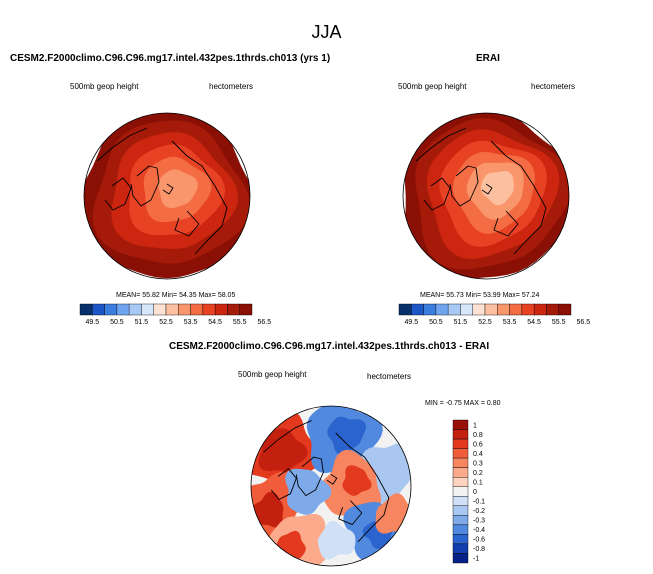 The image size is (653, 574). I want to click on panel1-mean-value: 55.82, so click(151, 295).